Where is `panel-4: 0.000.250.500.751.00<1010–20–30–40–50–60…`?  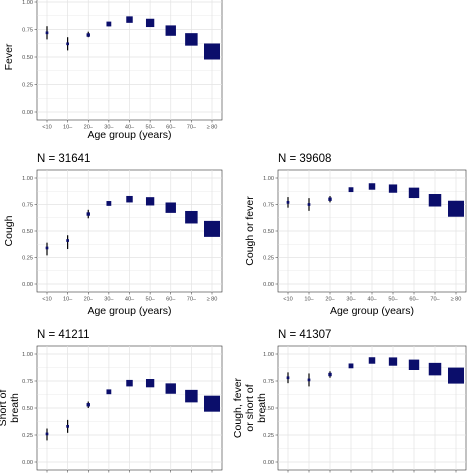 panel-4: 0.000.250.500.751.00<1010–20–30–40–50–60… is located at coordinates (111, 401).